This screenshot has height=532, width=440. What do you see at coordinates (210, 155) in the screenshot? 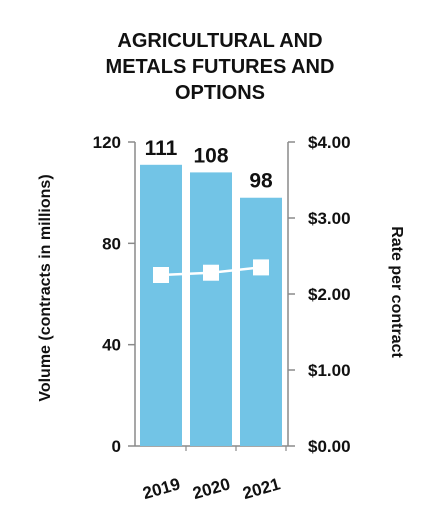
I see `data-label-2020: 108` at bounding box center [210, 155].